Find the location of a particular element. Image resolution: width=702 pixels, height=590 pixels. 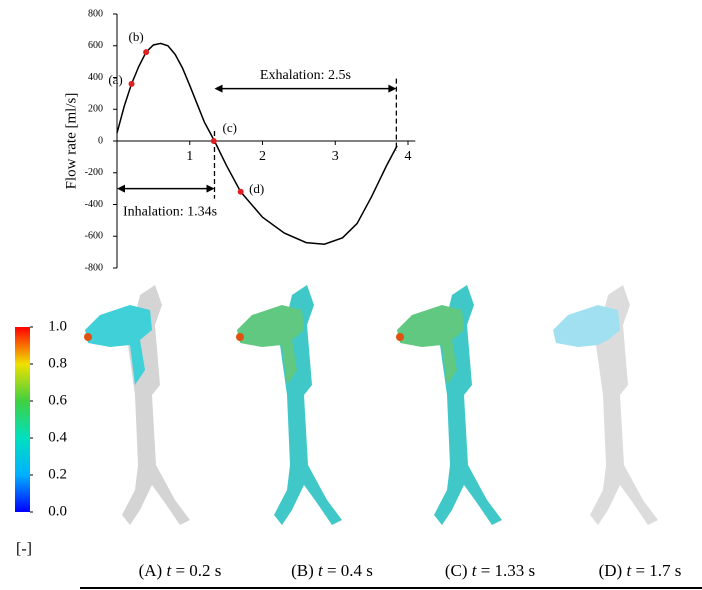

caption-part: = 0.4 s is located at coordinates (350, 570).